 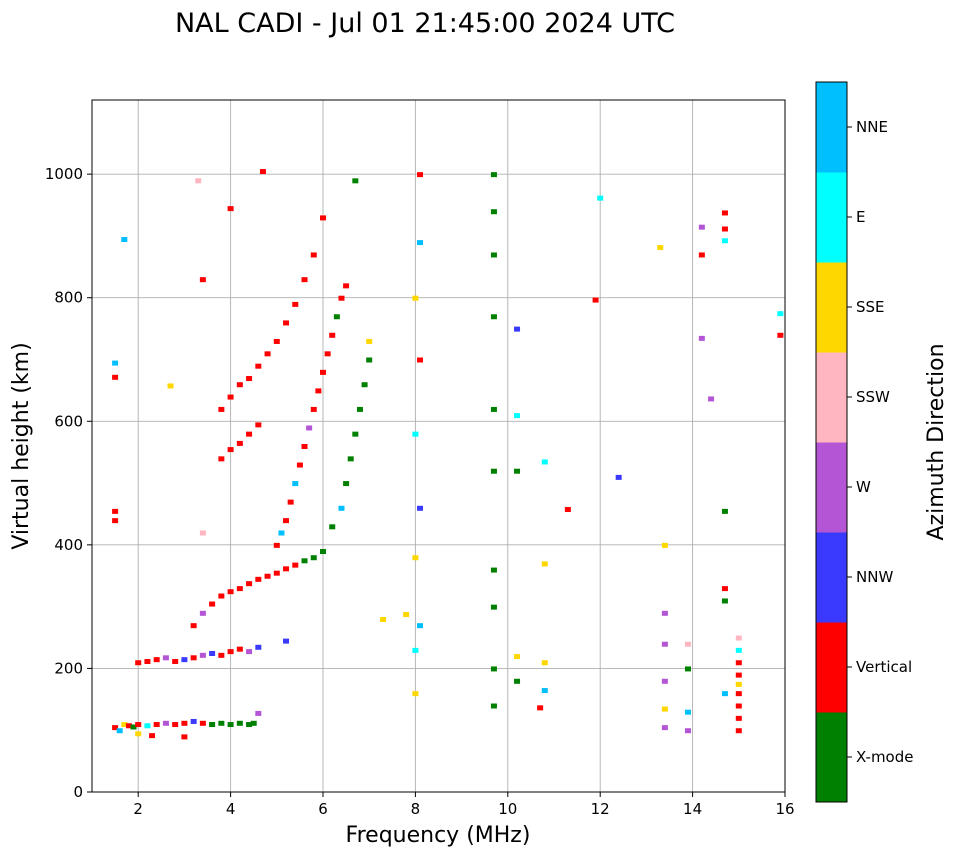 I want to click on colorbar-frame, so click(x=831, y=442).